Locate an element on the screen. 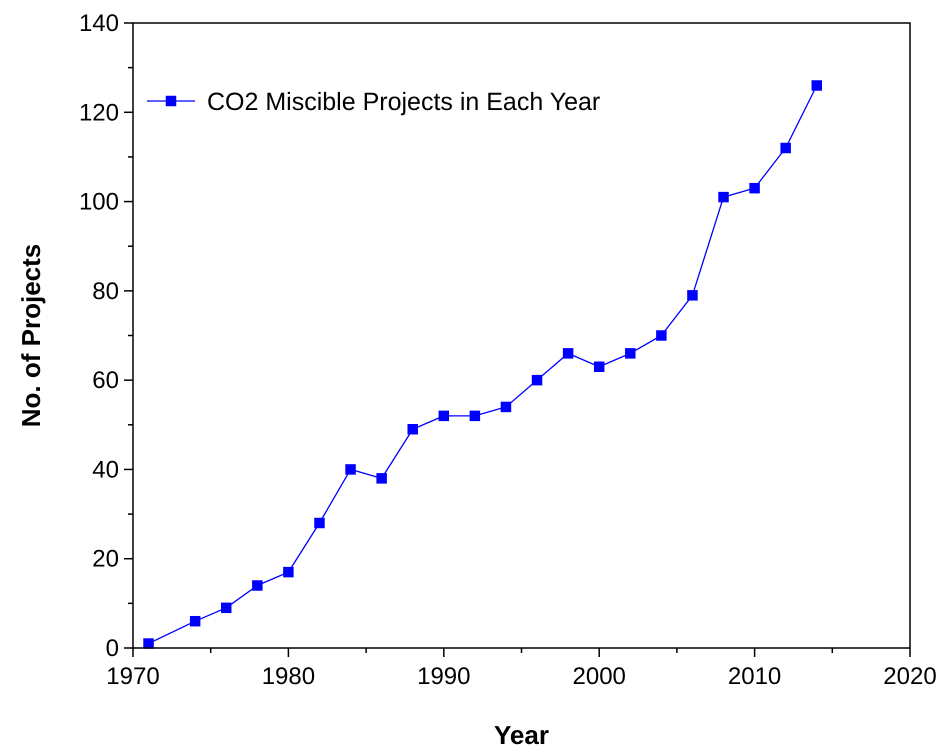 This screenshot has height=756, width=949. x-tick-label: 1990 is located at coordinates (443, 676).